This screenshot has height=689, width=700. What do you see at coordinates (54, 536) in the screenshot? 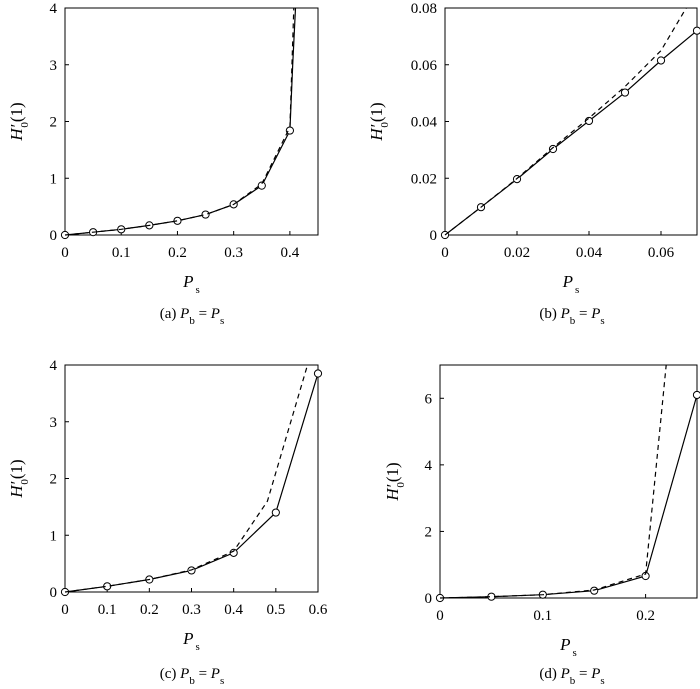
I see `y-tick-label: 1` at bounding box center [54, 536].